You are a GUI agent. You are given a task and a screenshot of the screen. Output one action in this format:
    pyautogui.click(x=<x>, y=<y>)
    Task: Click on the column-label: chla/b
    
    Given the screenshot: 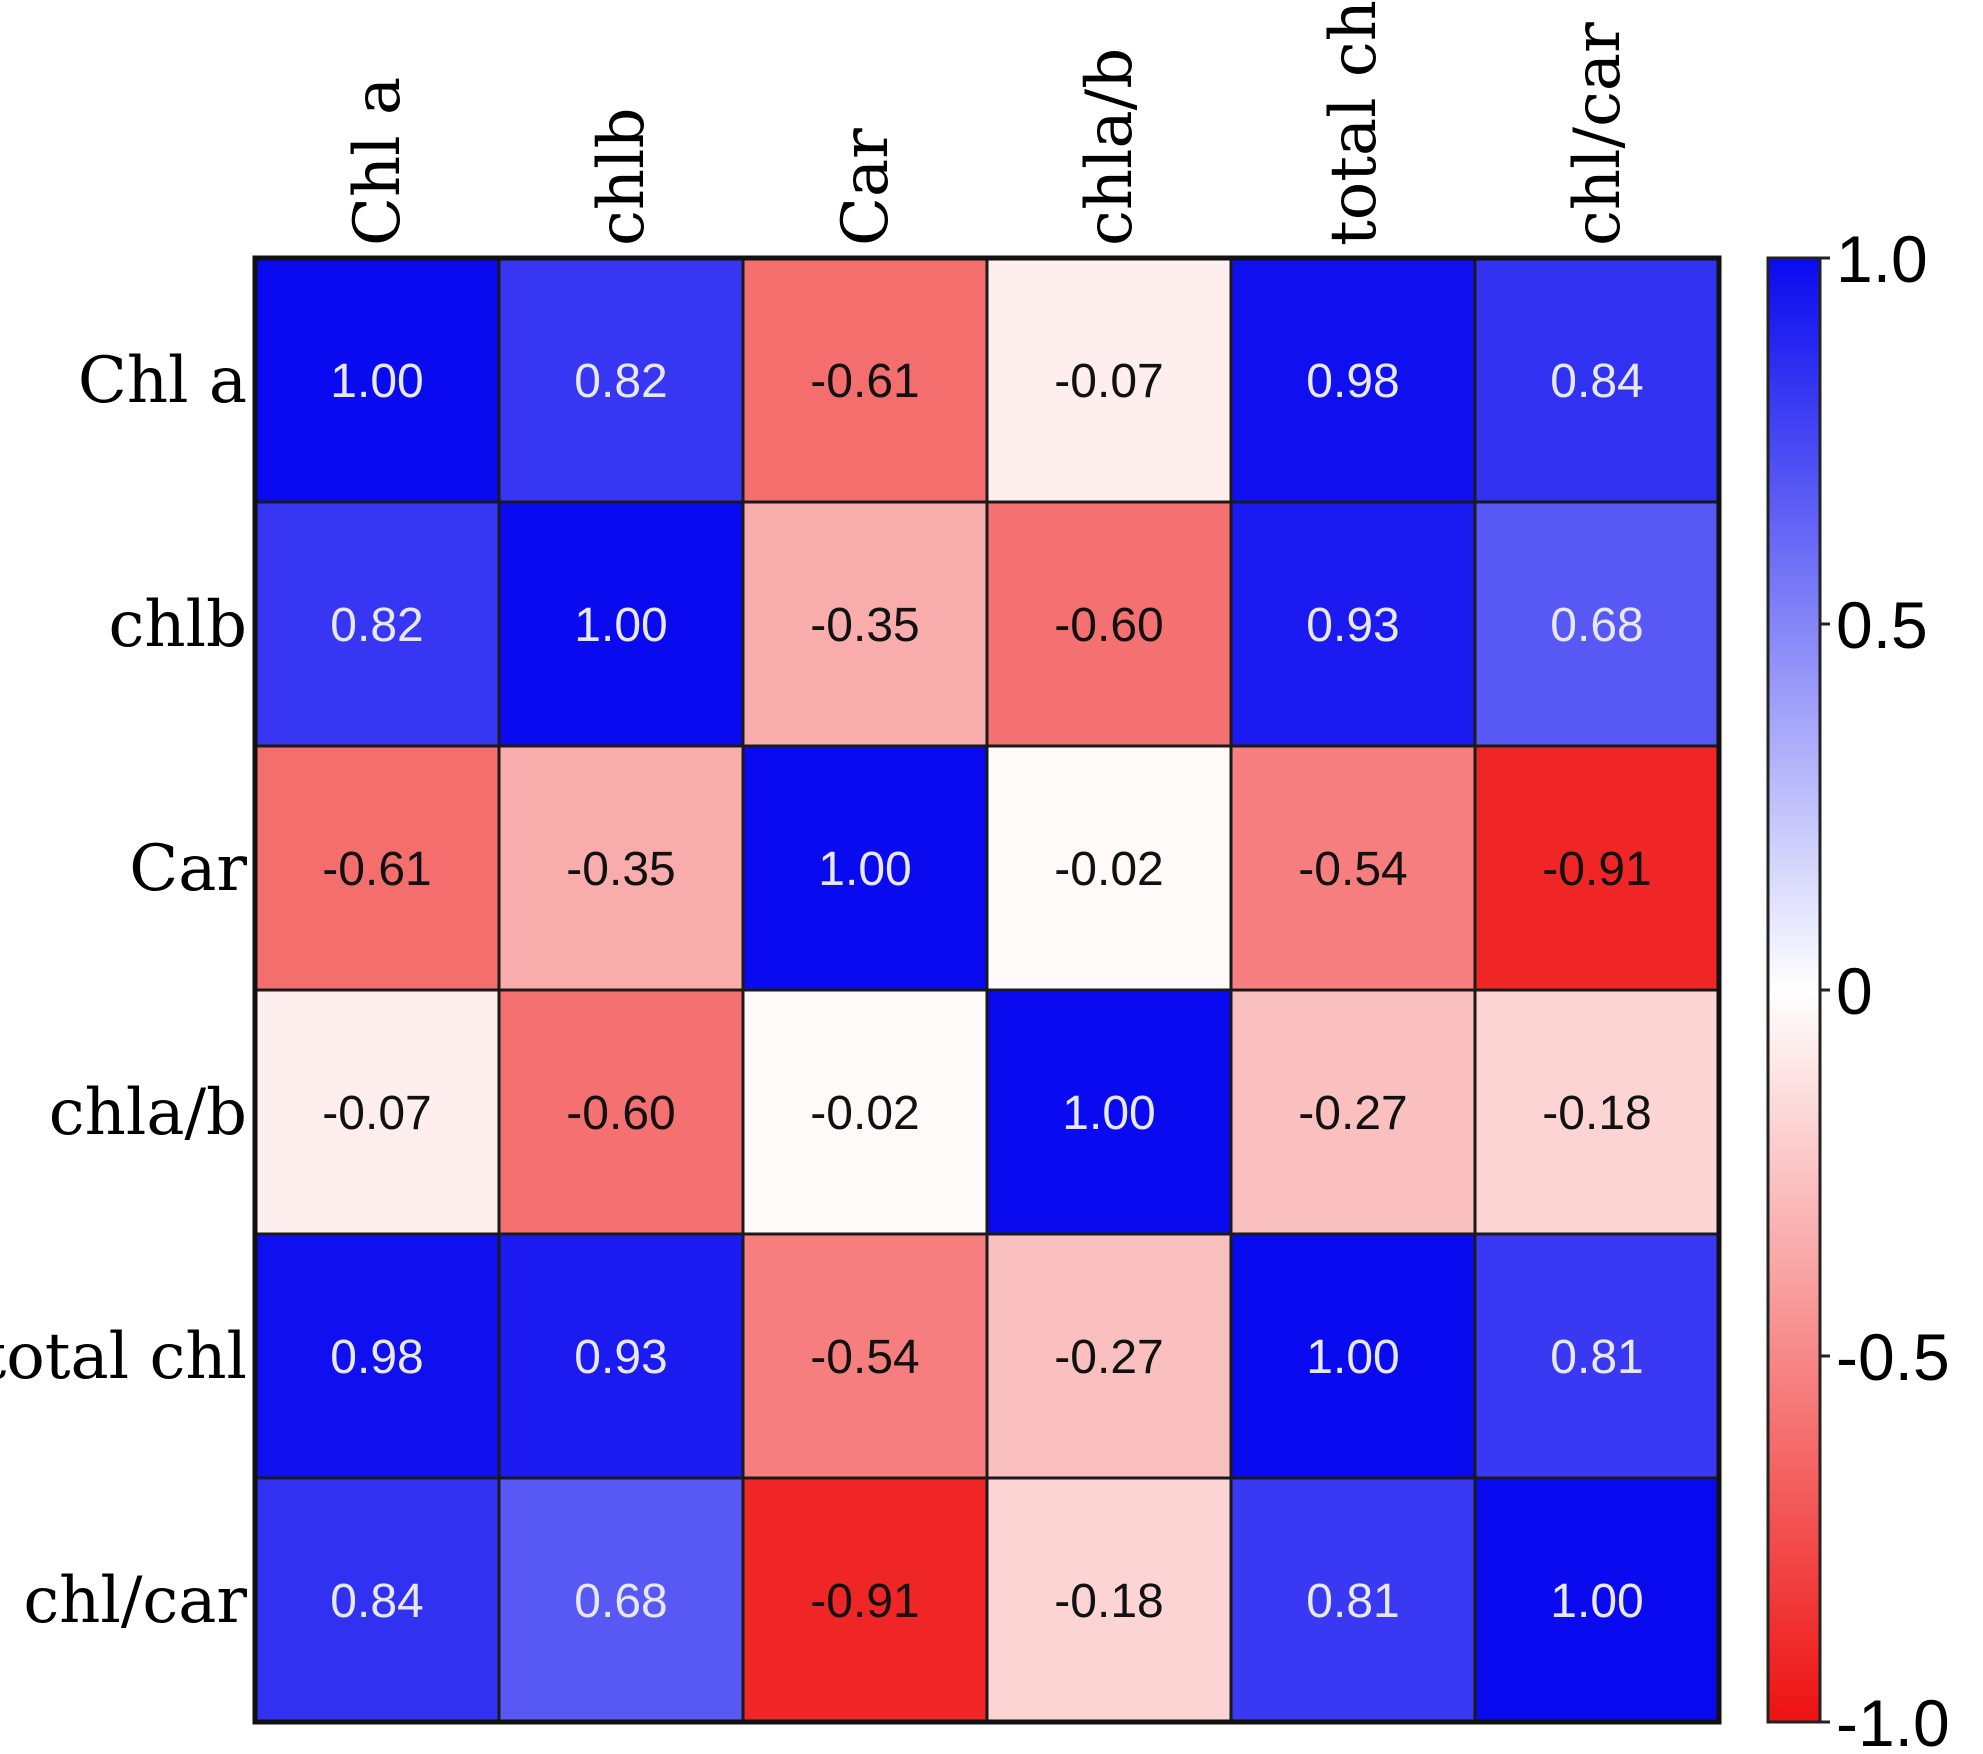 What is the action you would take?
    pyautogui.click(x=1110, y=147)
    